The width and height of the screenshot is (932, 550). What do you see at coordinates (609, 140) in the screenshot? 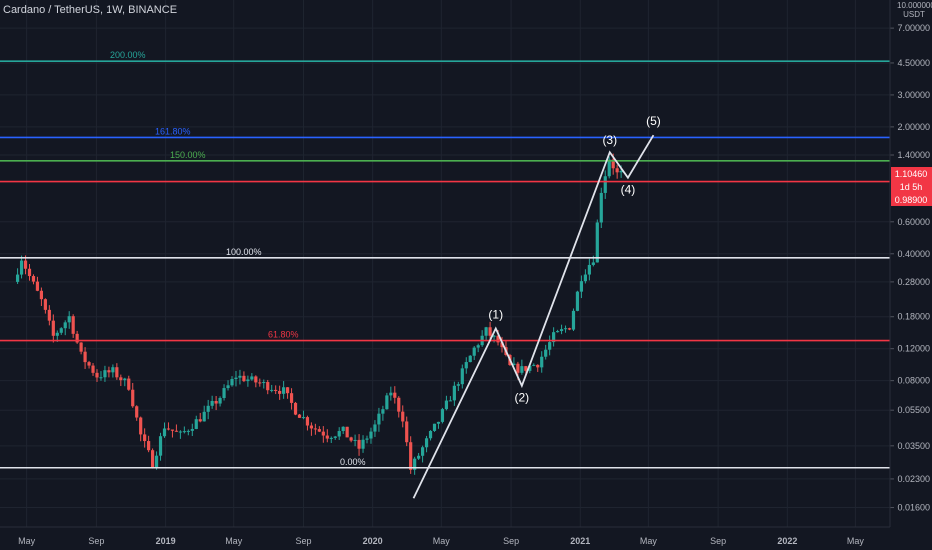
I see `wave-label: (3)` at bounding box center [609, 140].